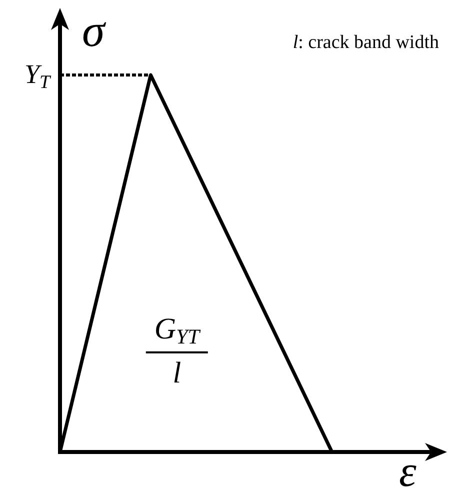 Image resolution: width=449 pixels, height=492 pixels. Describe the element at coordinates (408, 469) in the screenshot. I see `x-axis-title: ε` at that location.